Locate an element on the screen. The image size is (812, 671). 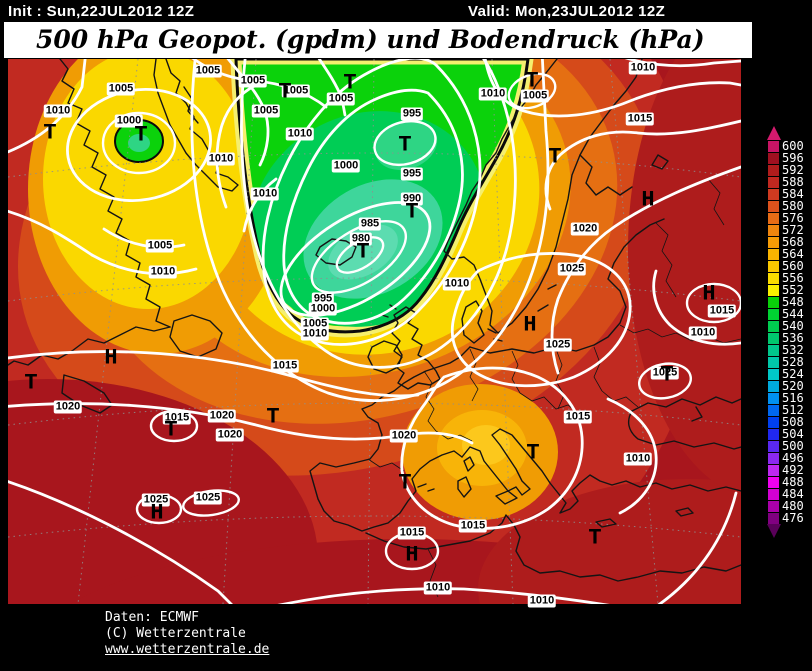
colorbar-entry: 476 is located at coordinates (787, 518).